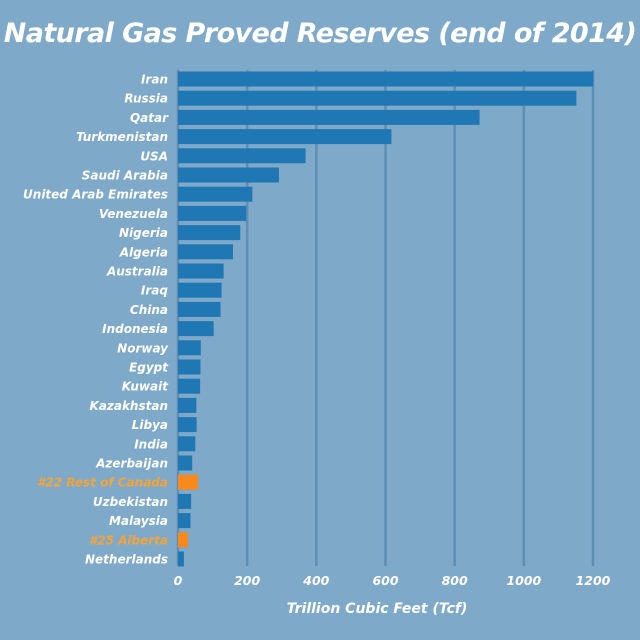  I want to click on category-label-22: Uzbekistan, so click(130, 502).